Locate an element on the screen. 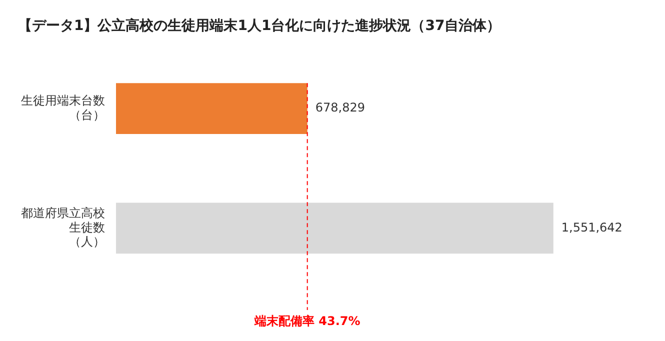 The image size is (665, 341). chart-title: 【データ1】公立高校の生徒用端末1人1台化に向けた進捗状況（37自治体） is located at coordinates (259, 25).